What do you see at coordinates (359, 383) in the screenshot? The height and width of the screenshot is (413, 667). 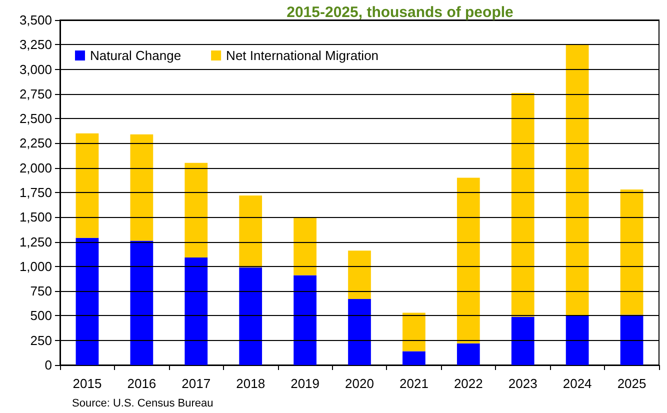 I see `x-tick-label: 2020` at bounding box center [359, 383].